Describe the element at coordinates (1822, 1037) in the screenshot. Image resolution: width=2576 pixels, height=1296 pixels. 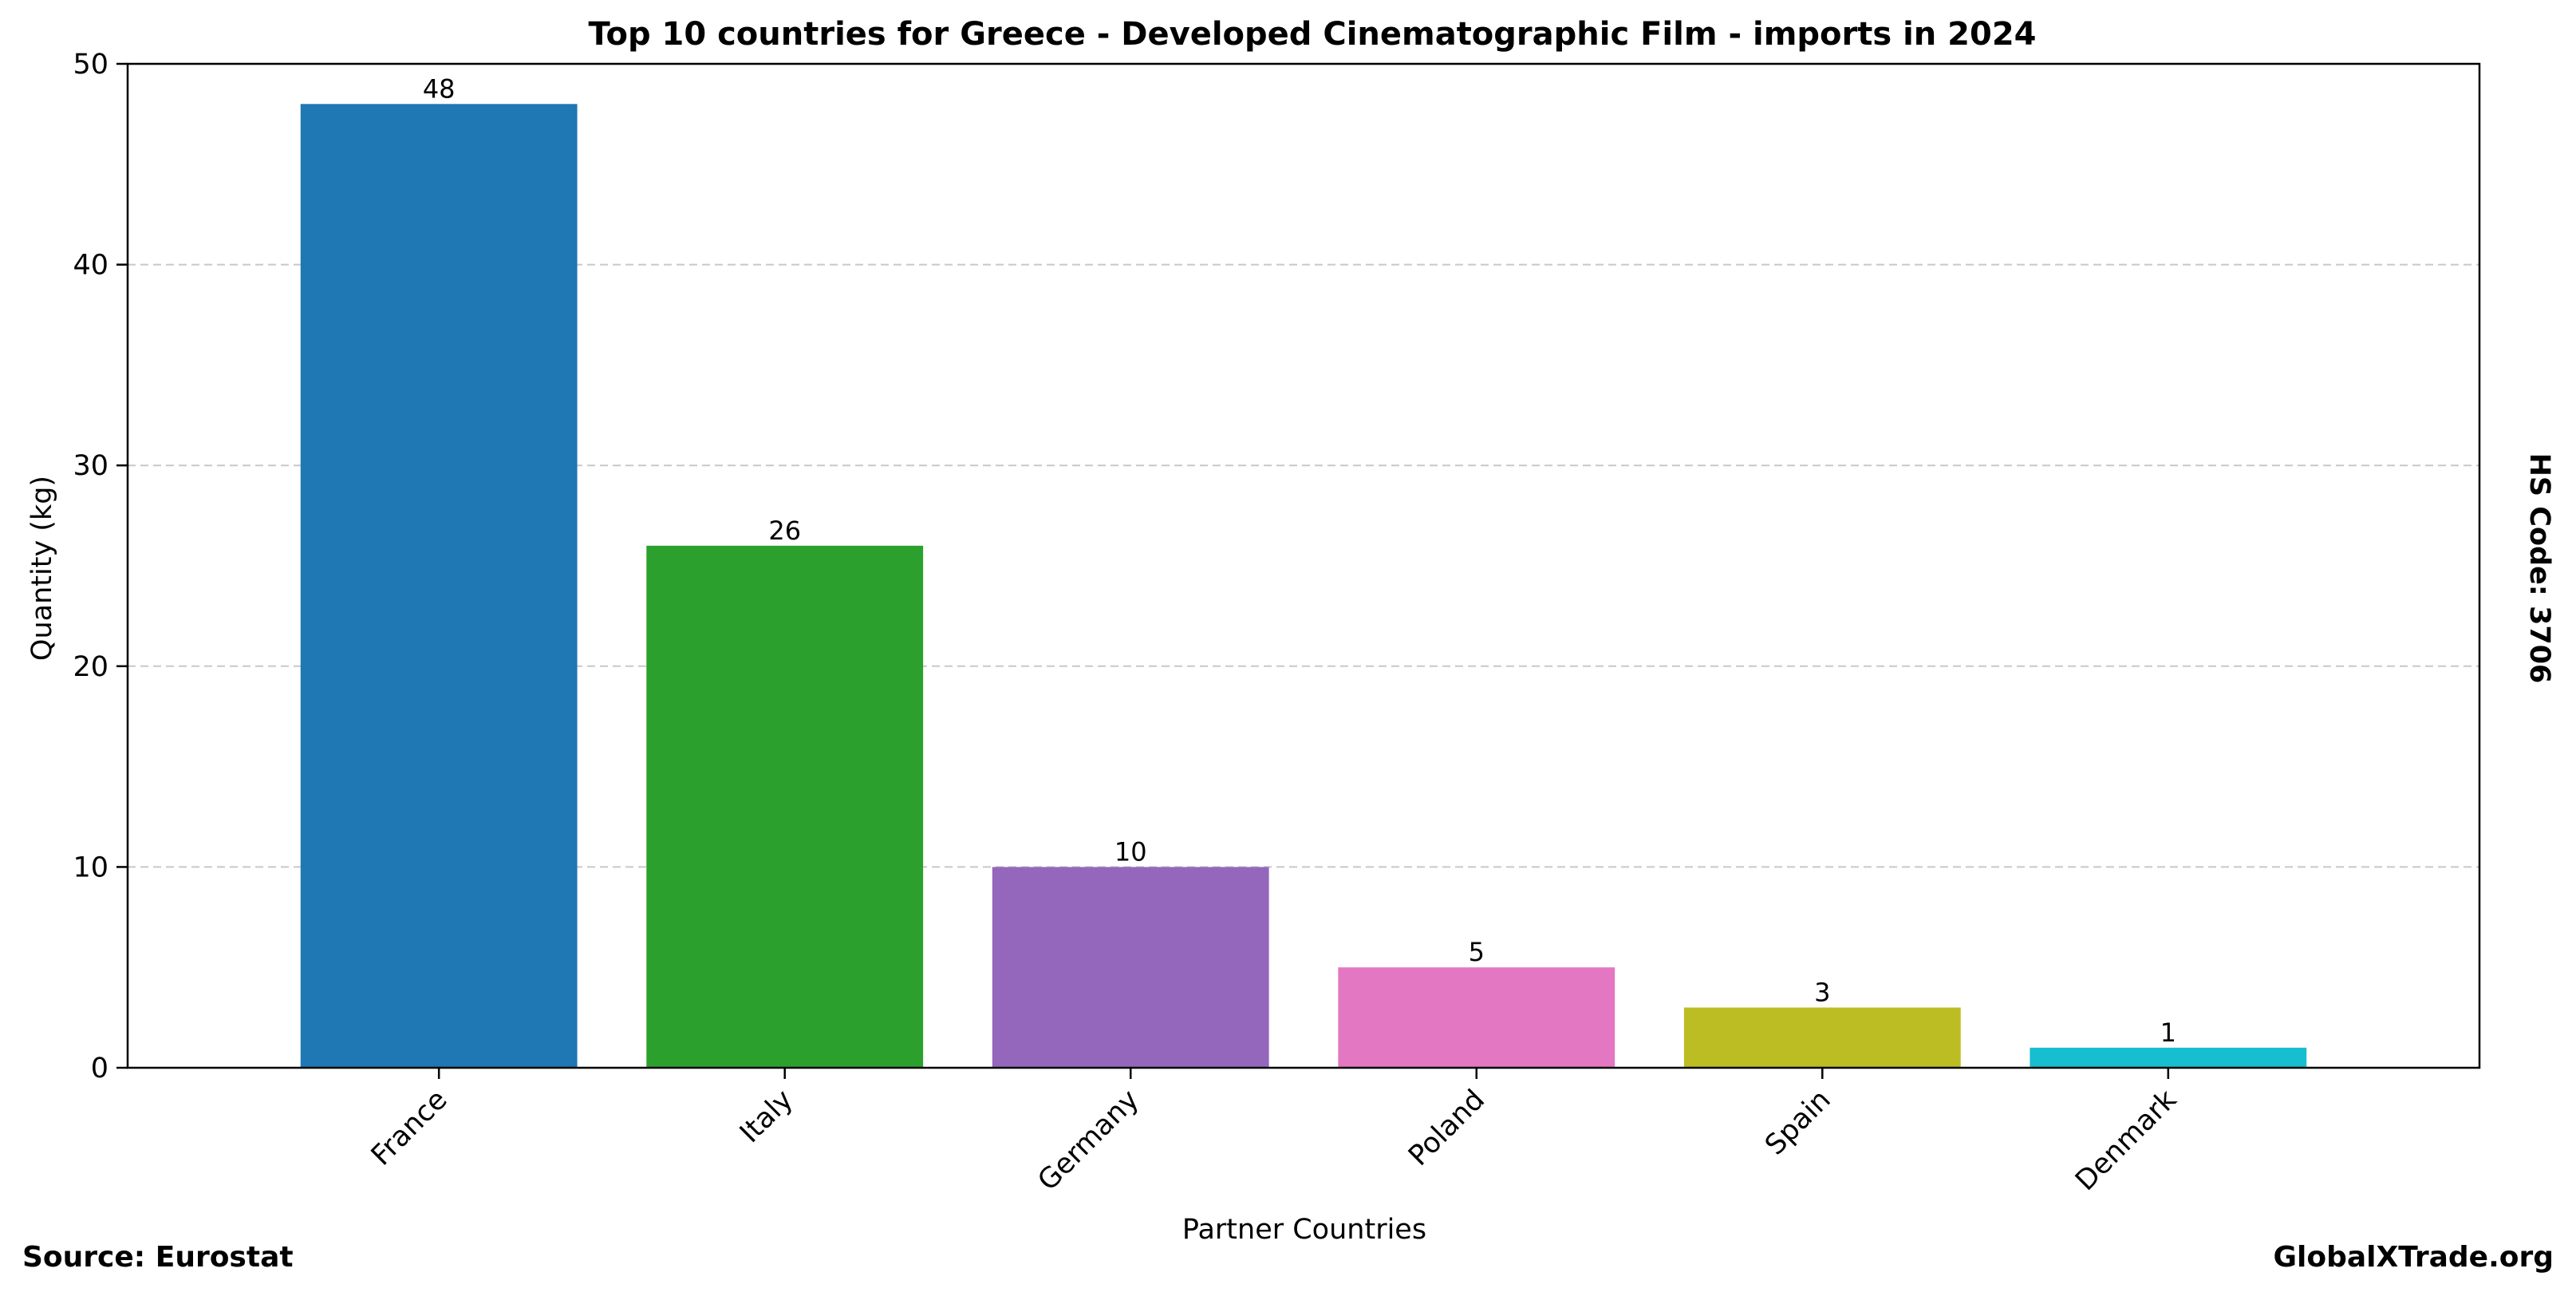
I see `bar-spain` at that location.